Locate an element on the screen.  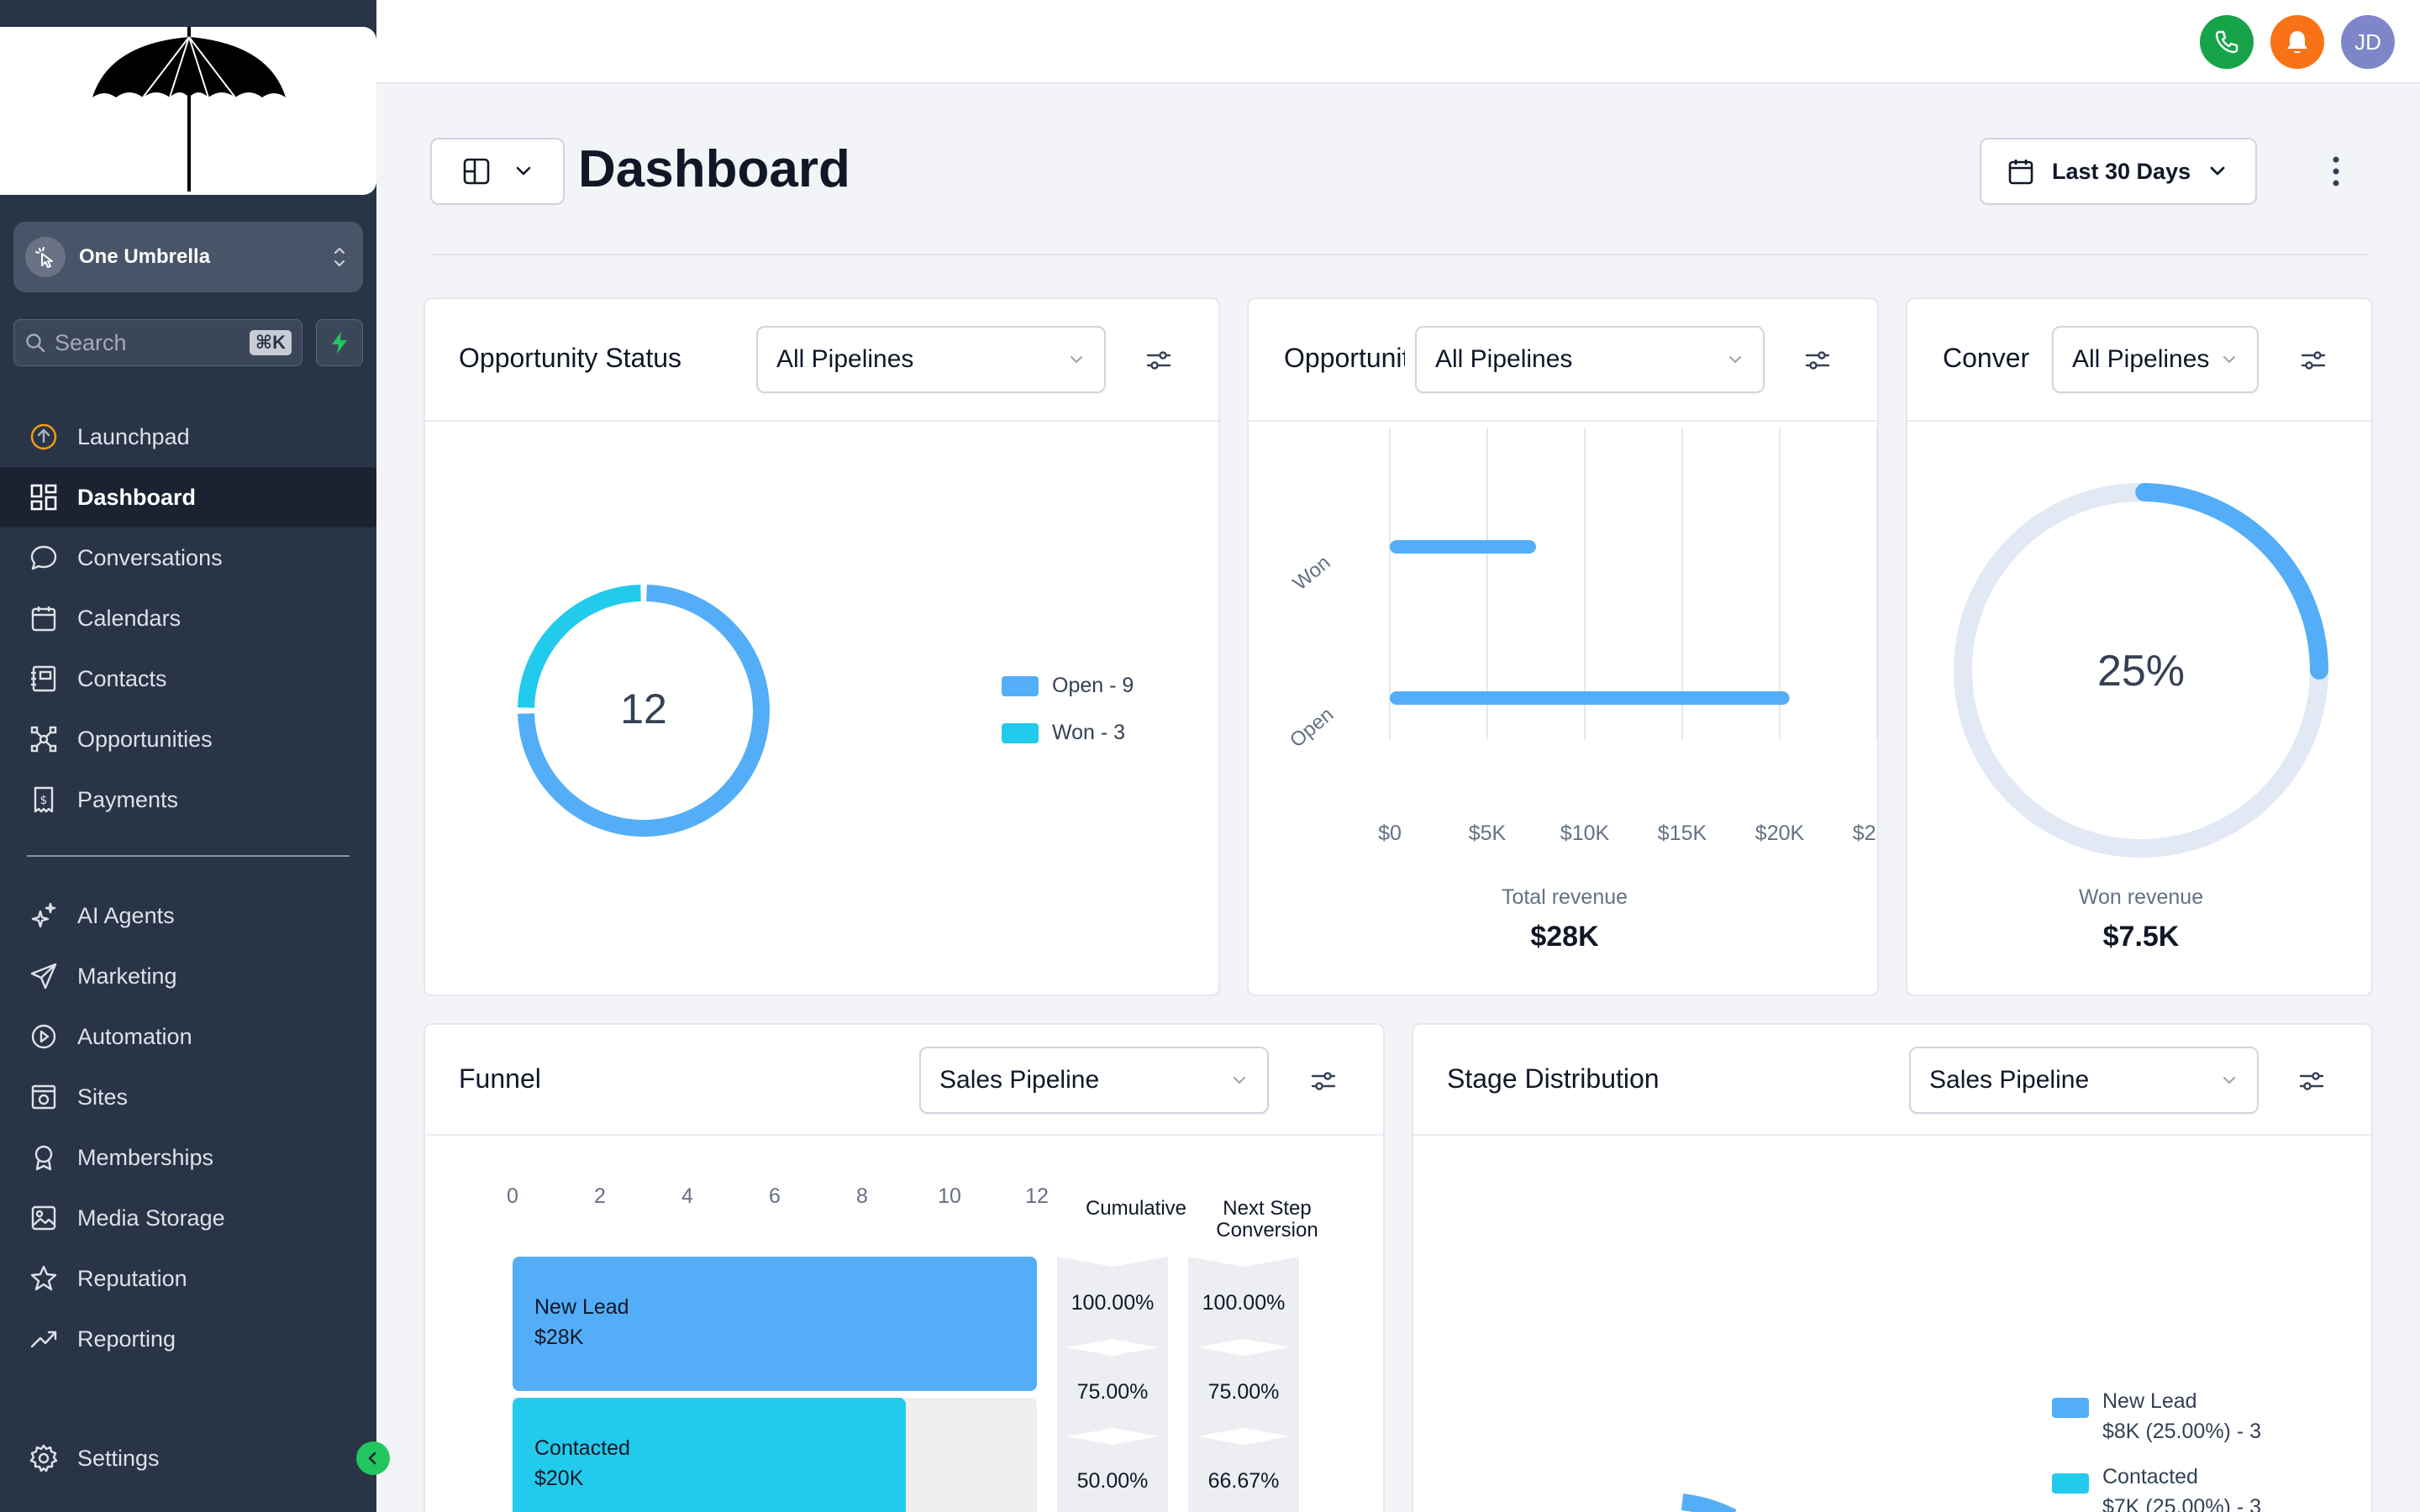
nav-settings: Settings is located at coordinates (188, 1458).